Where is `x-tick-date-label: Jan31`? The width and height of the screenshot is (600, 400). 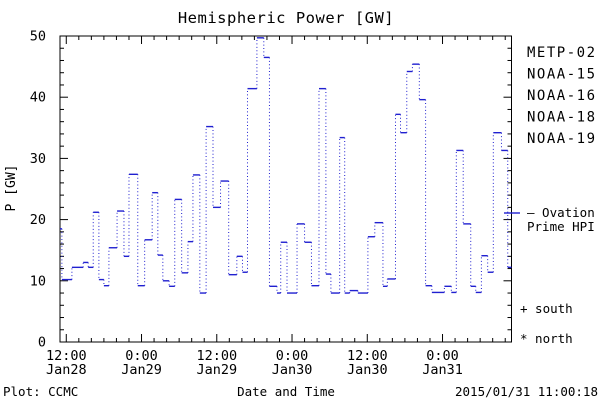 x-tick-date-label: Jan31 is located at coordinates (442, 370).